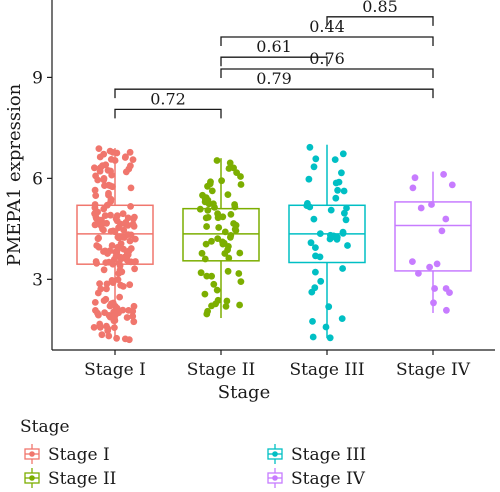 The height and width of the screenshot is (492, 500). I want to click on legend-label: Stage III, so click(328, 455).